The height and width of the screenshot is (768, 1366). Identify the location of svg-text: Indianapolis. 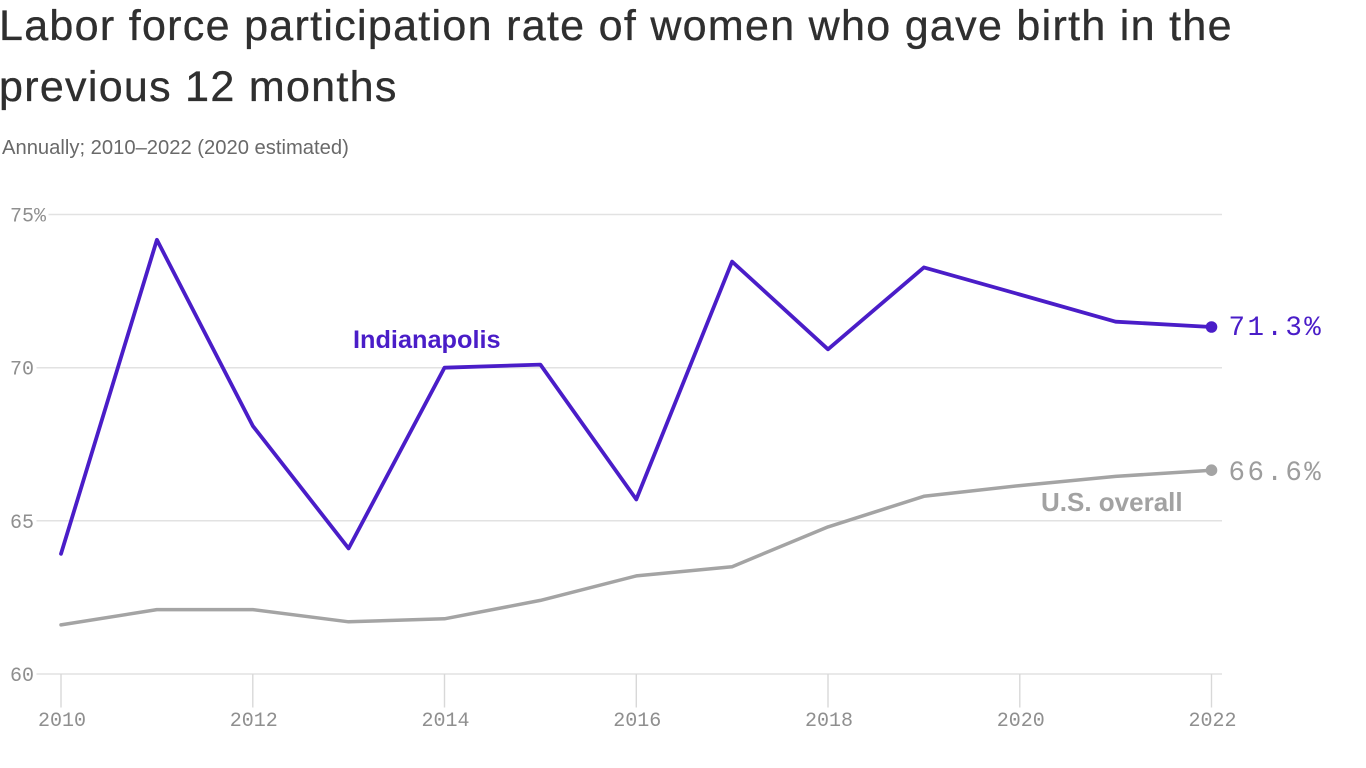
(427, 340).